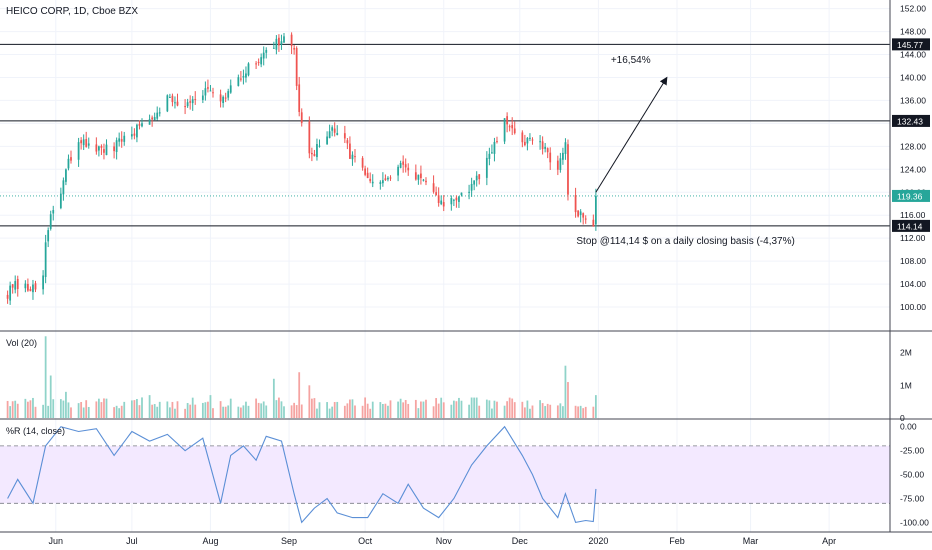  What do you see at coordinates (598, 541) in the screenshot?
I see `time-tick-label: 2020` at bounding box center [598, 541].